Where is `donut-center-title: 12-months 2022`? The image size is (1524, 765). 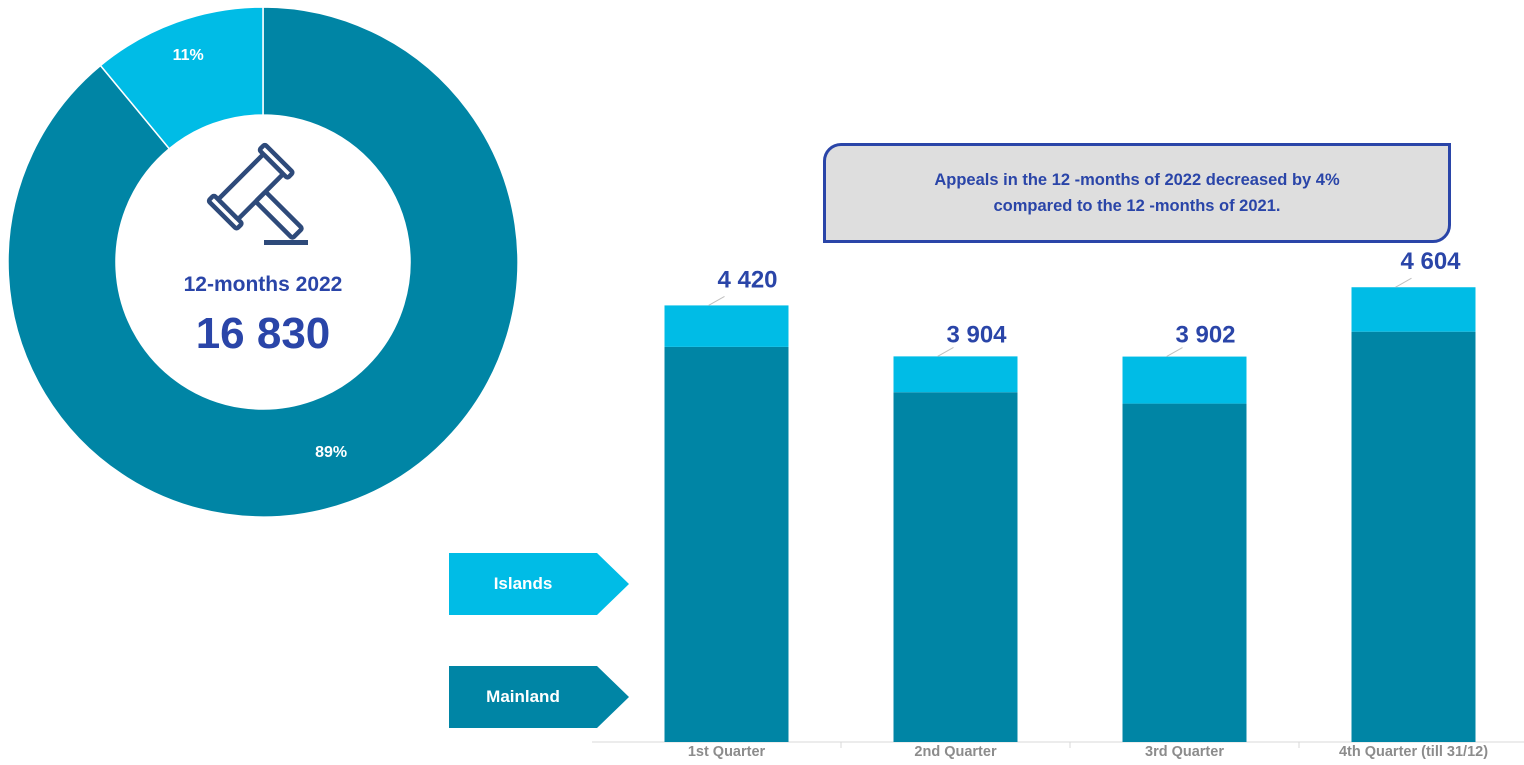 donut-center-title: 12-months 2022 is located at coordinates (263, 284).